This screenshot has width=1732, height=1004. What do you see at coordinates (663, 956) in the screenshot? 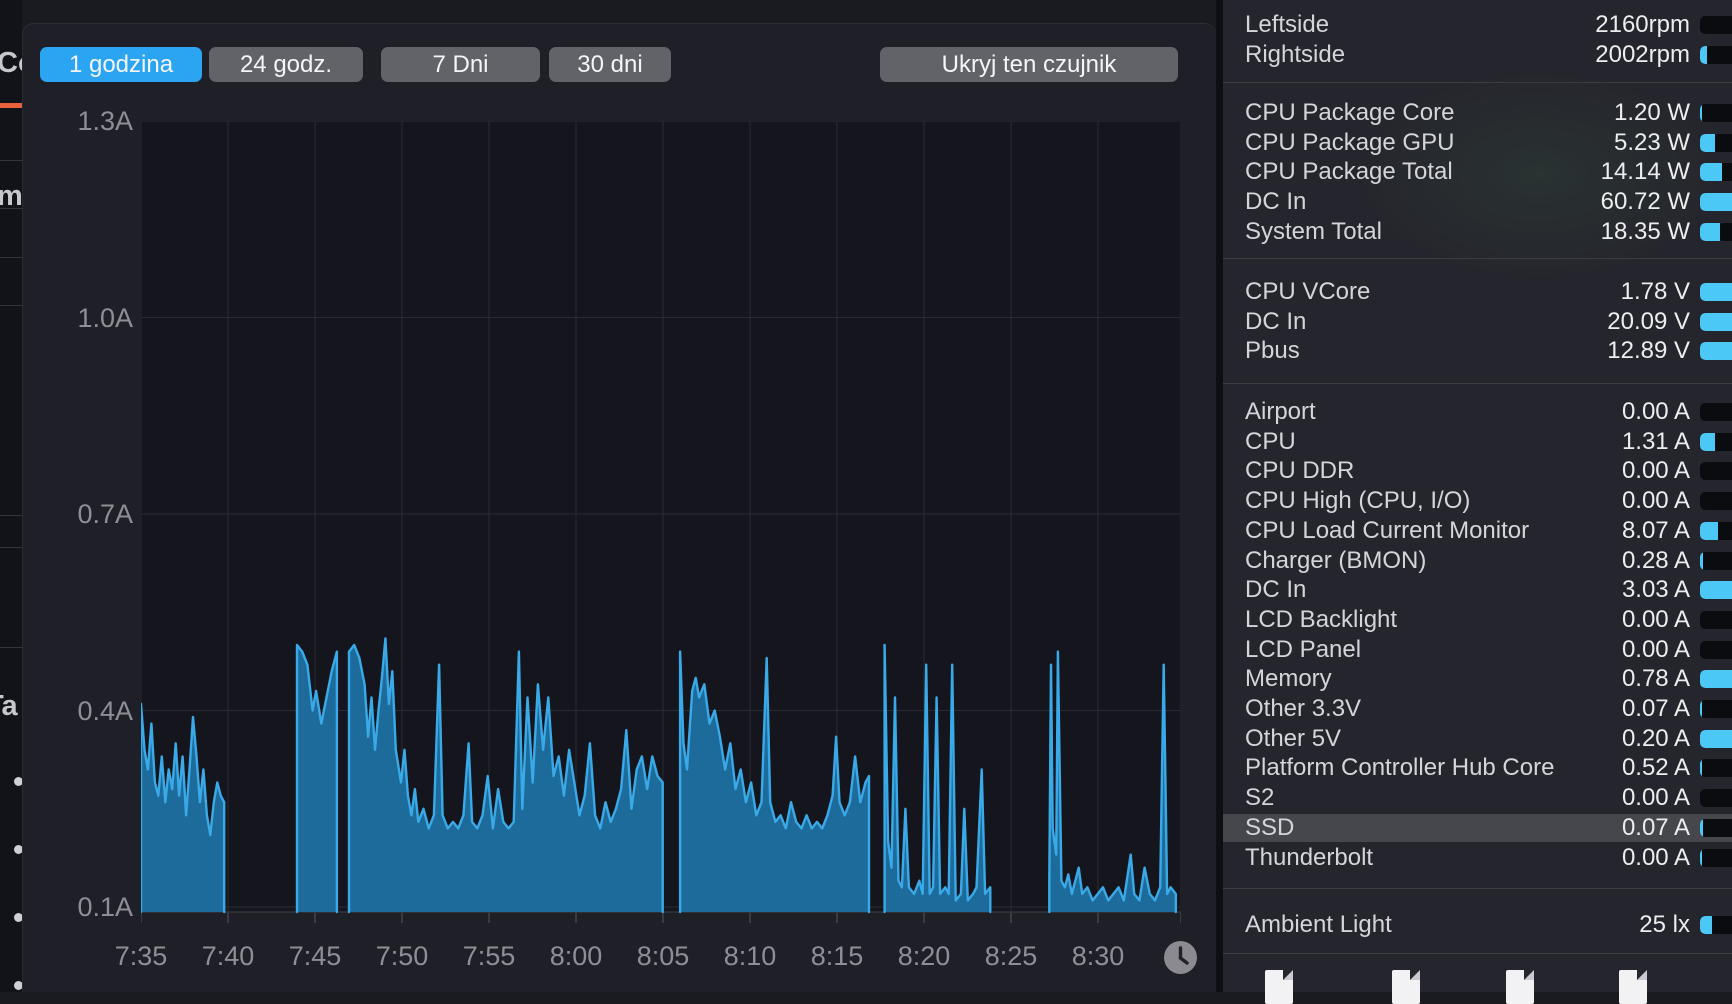
I see `x-axis-tick-label: 8:05` at bounding box center [663, 956].